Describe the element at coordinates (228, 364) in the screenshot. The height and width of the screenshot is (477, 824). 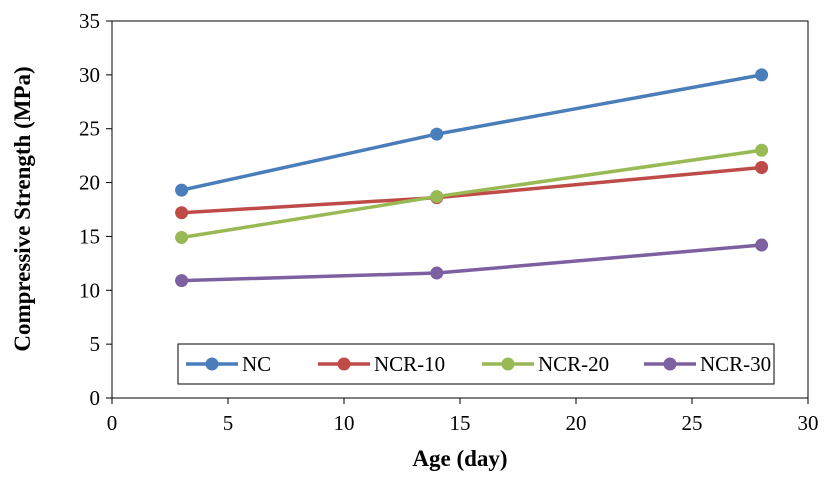
I see `legend-item: NC` at that location.